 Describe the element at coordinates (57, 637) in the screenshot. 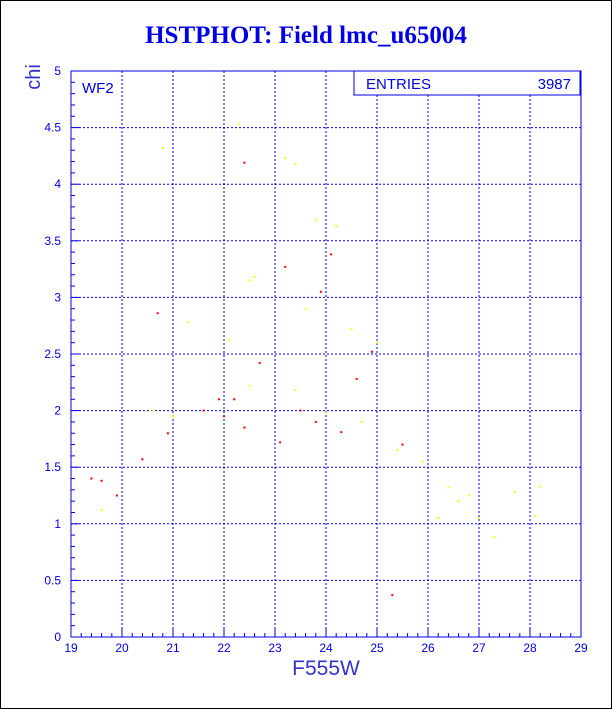

I see `y-tick-label: 0` at that location.